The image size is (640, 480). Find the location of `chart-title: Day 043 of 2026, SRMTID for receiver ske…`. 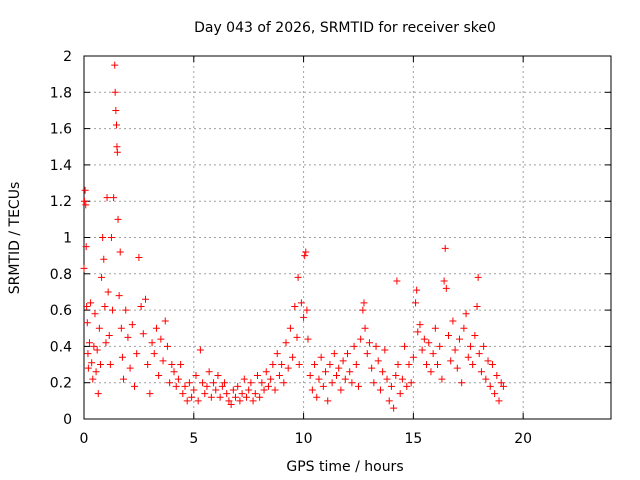

chart-title: Day 043 of 2026, SRMTID for receiver ske… is located at coordinates (345, 28).